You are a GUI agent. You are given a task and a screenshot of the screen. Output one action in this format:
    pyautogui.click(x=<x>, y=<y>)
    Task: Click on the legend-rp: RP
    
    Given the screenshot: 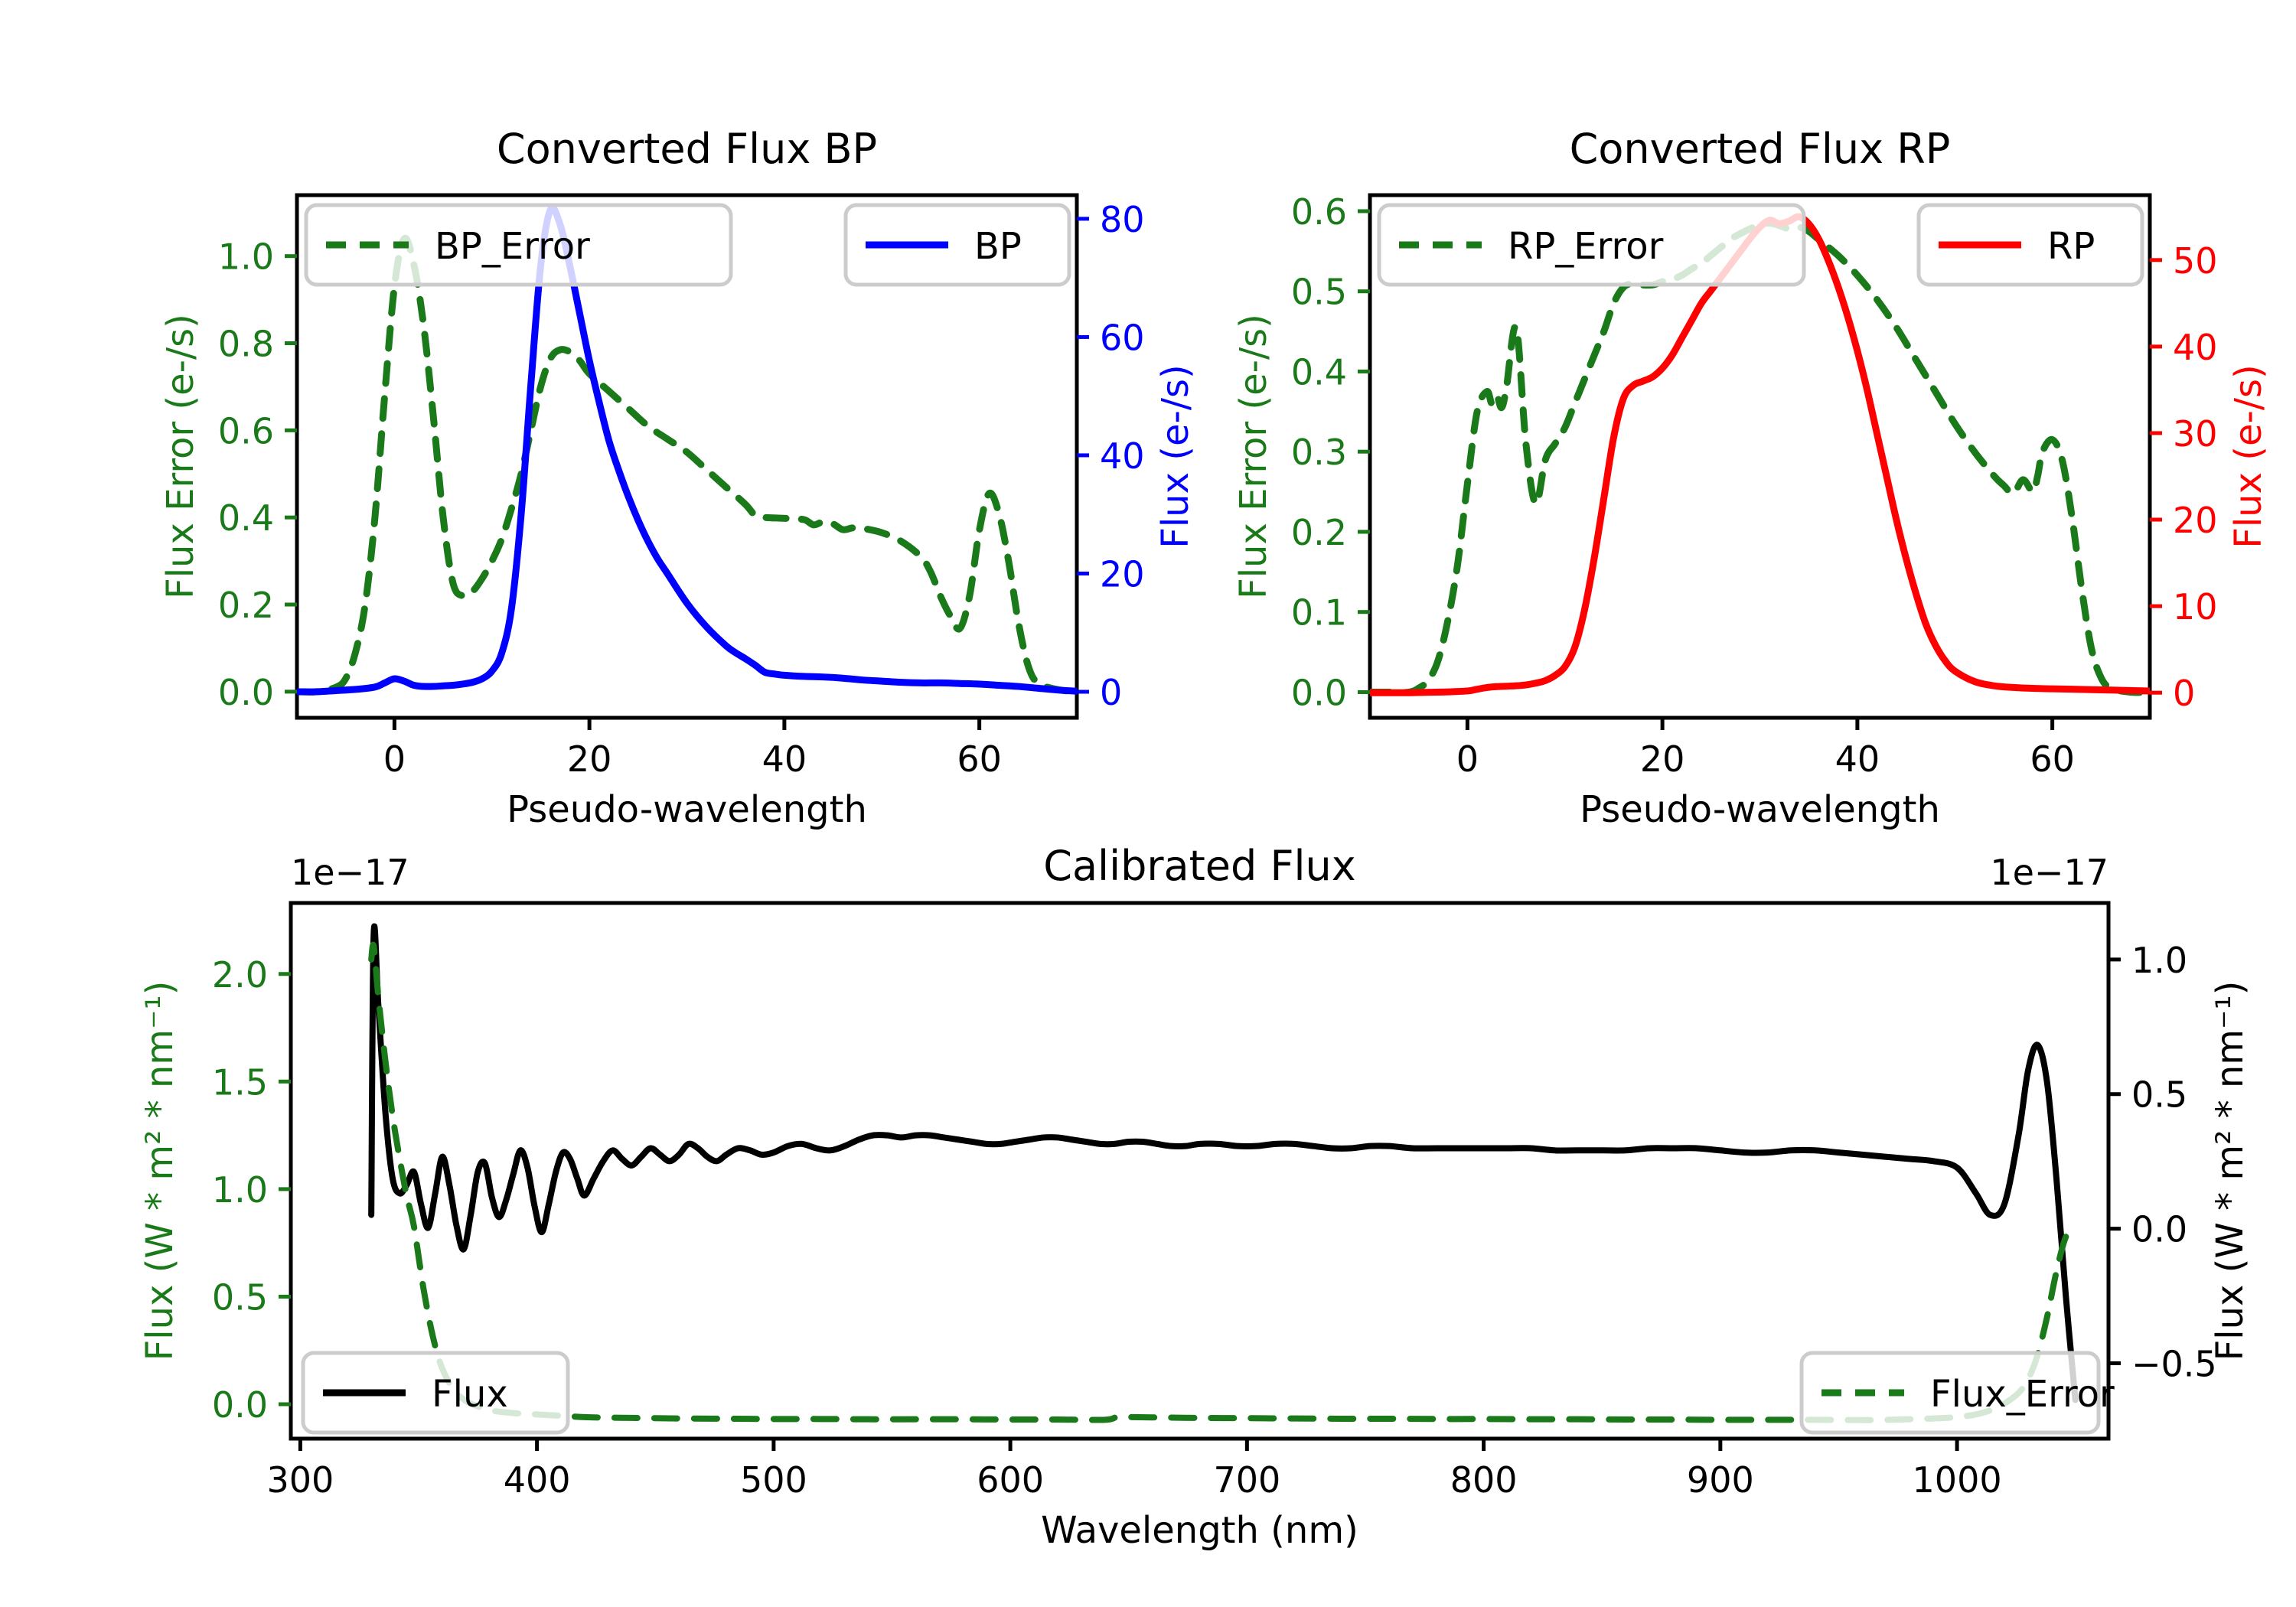 What is the action you would take?
    pyautogui.click(x=2030, y=245)
    